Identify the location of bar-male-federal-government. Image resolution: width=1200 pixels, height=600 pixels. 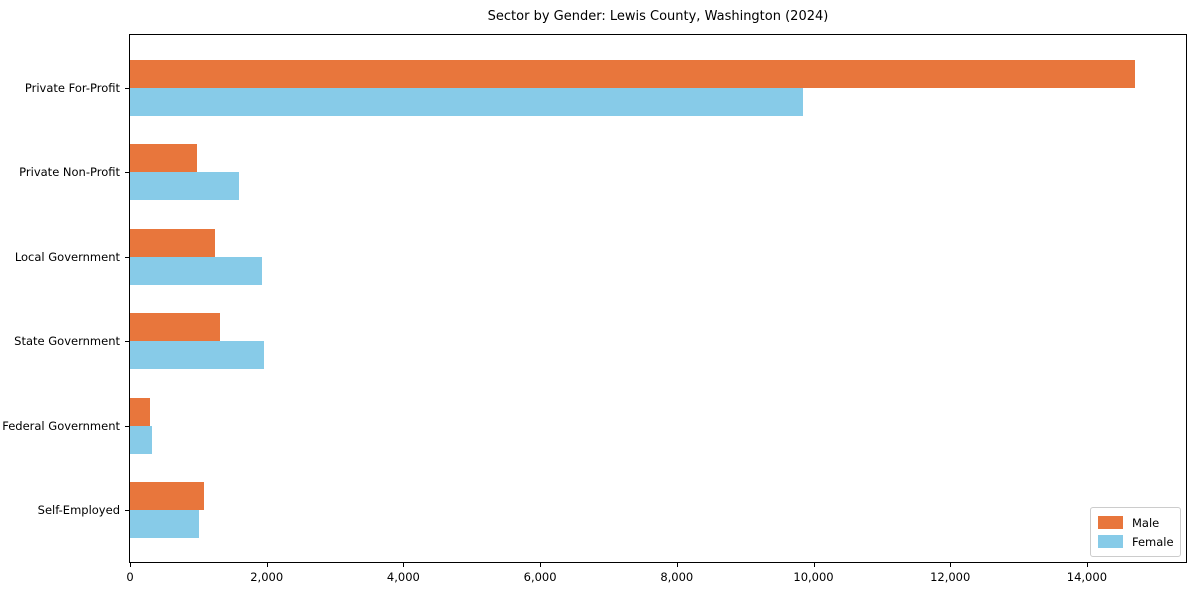
(140, 411).